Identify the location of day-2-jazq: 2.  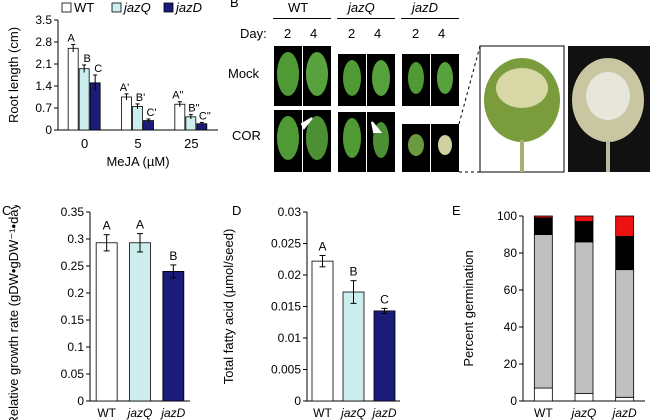
(352, 33).